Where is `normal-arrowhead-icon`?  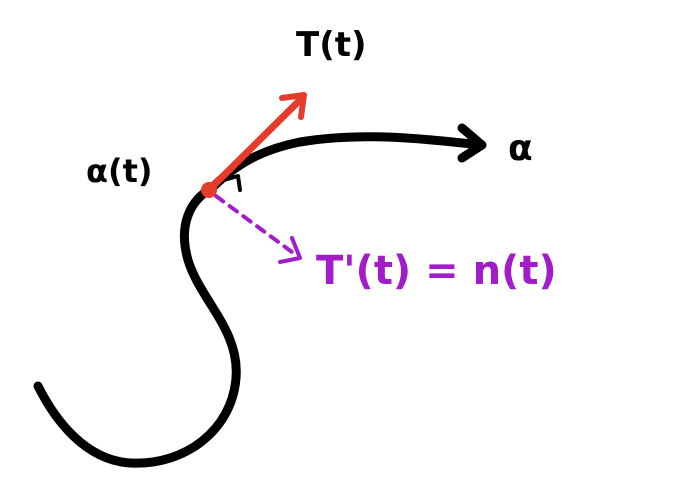 normal-arrowhead-icon is located at coordinates (290, 250).